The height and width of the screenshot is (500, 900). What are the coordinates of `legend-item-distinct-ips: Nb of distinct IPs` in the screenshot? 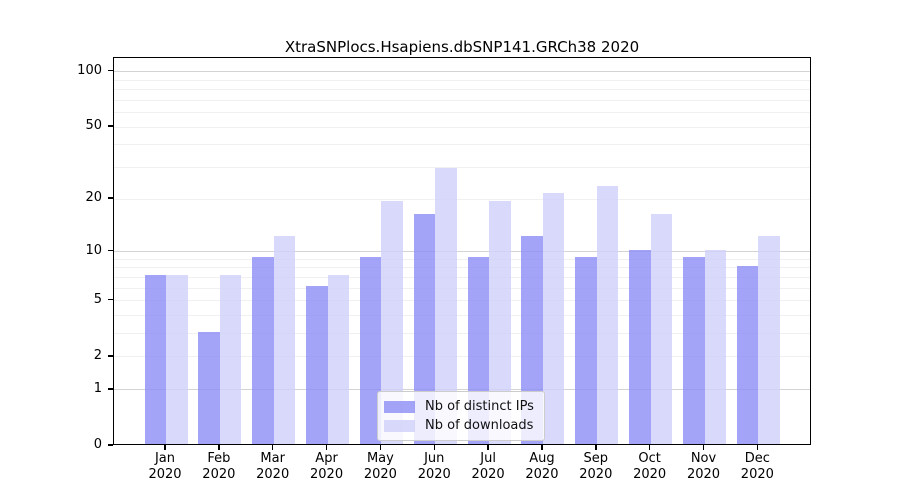 It's located at (459, 406).